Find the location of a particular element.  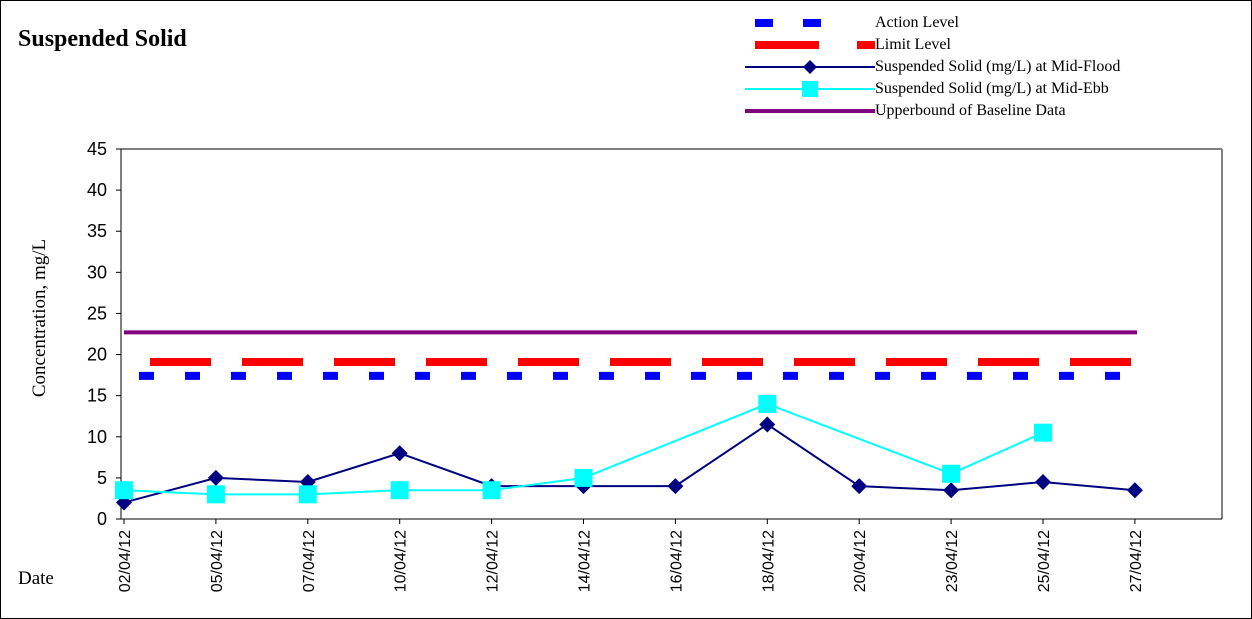

legend-item-action-level: Action Level is located at coordinates (985, 23).